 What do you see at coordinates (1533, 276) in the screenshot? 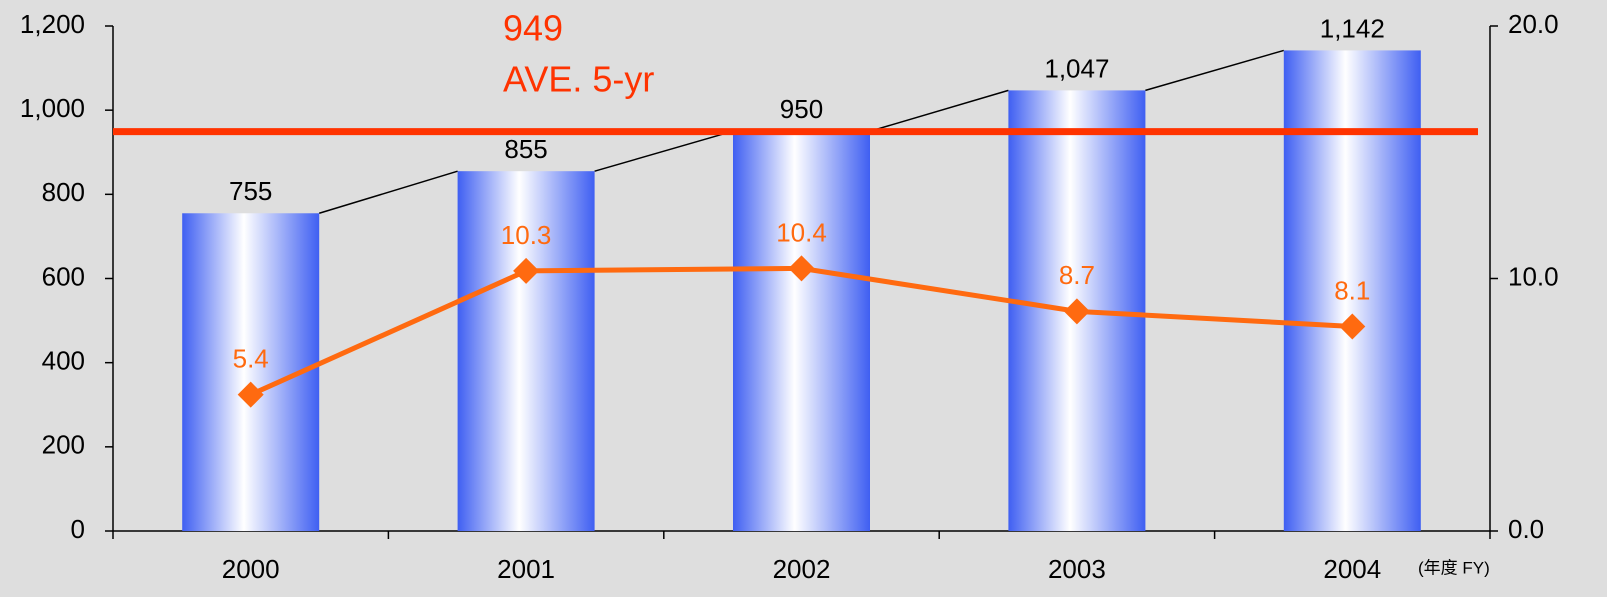
I see `y2-tick-label: 10.0` at bounding box center [1533, 276].